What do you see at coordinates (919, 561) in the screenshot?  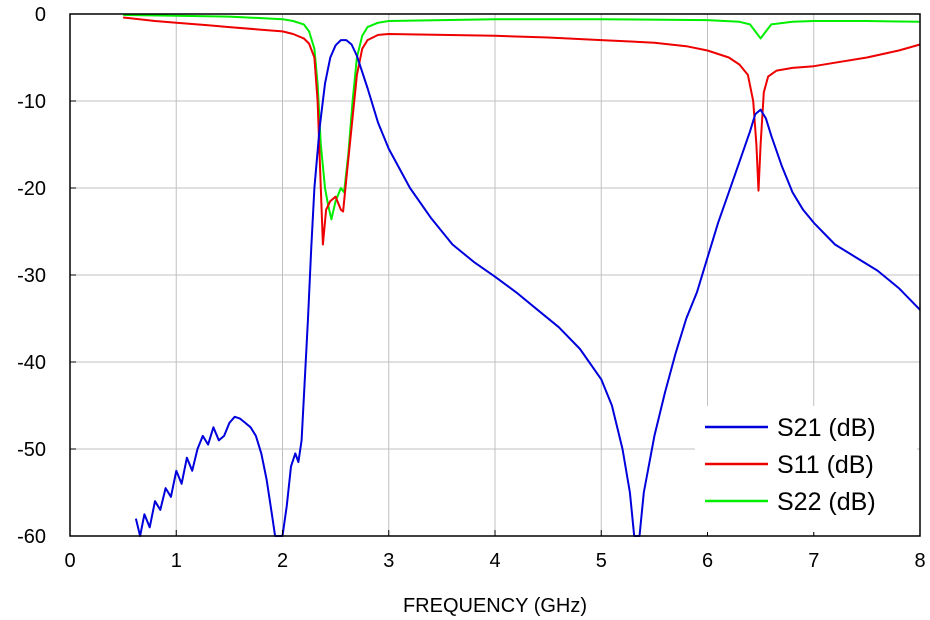 I see `x-tick-label: 8` at bounding box center [919, 561].